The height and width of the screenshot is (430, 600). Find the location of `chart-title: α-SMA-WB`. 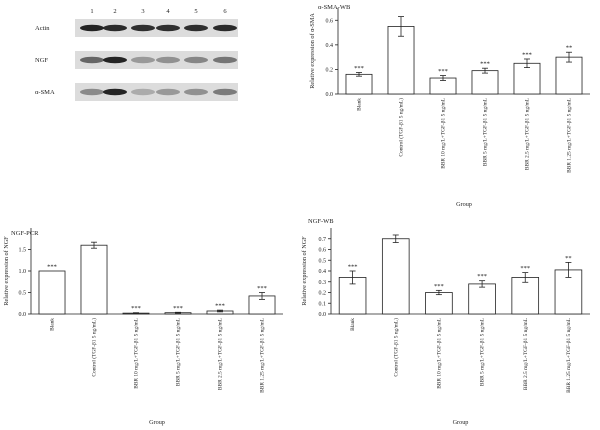

chart-title: α-SMA-WB is located at coordinates (334, 7).